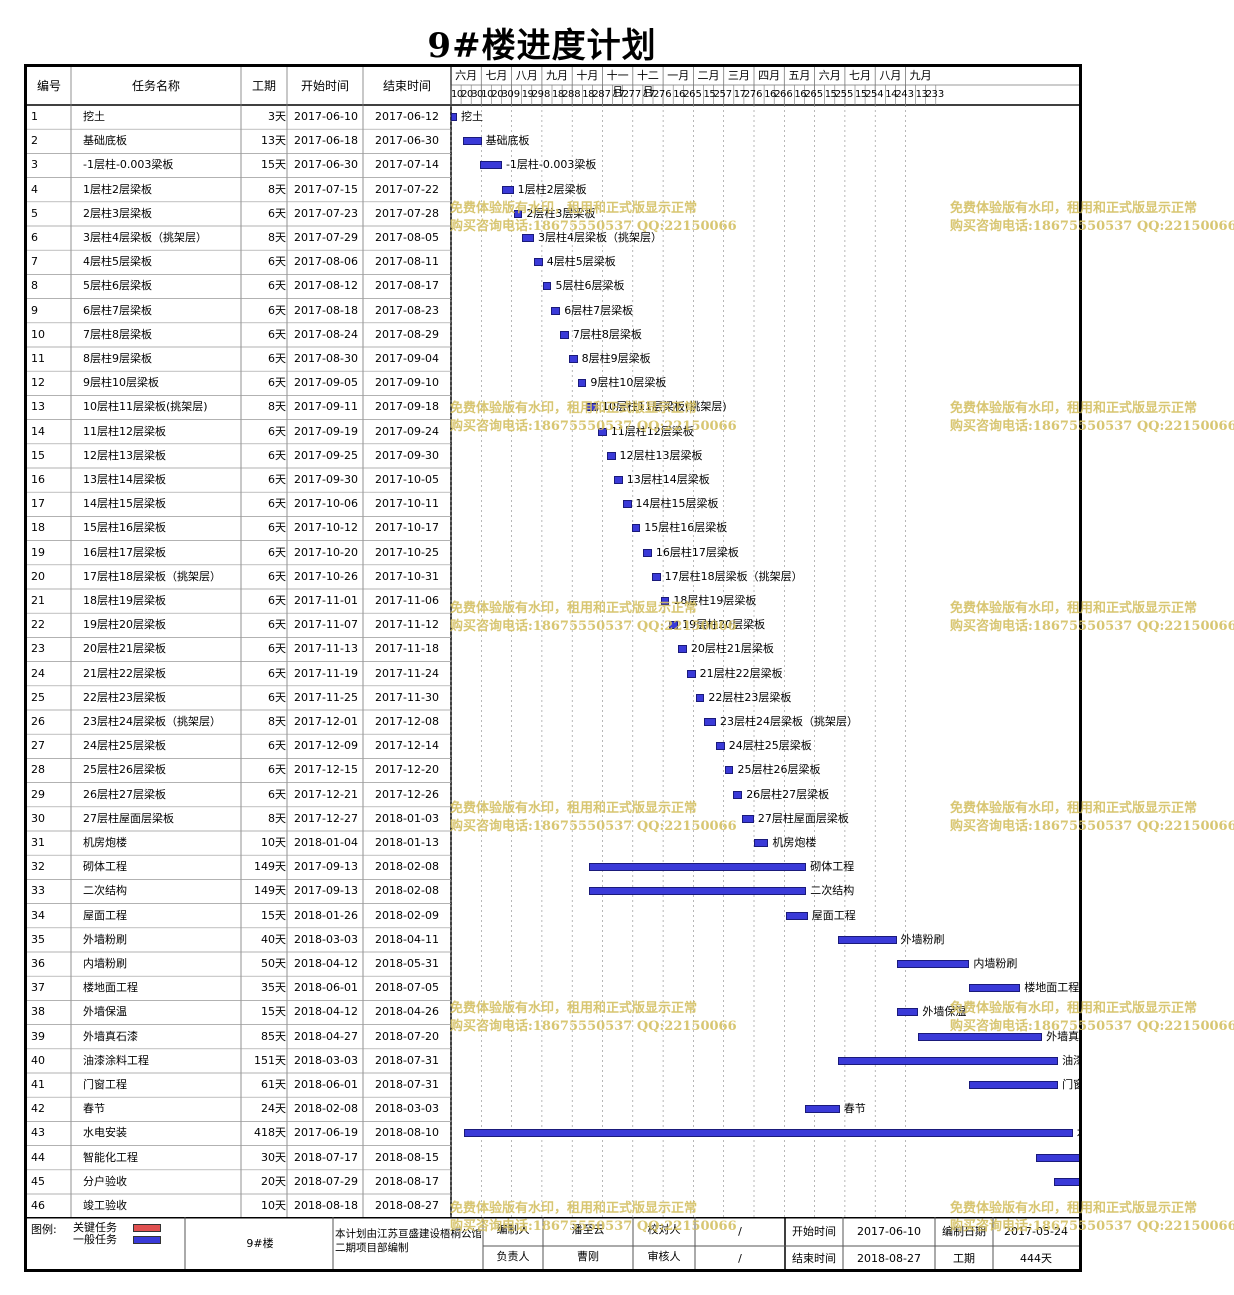 This screenshot has width=1234, height=1295. Describe the element at coordinates (38, 1205) in the screenshot. I see `task-id: 46` at that location.